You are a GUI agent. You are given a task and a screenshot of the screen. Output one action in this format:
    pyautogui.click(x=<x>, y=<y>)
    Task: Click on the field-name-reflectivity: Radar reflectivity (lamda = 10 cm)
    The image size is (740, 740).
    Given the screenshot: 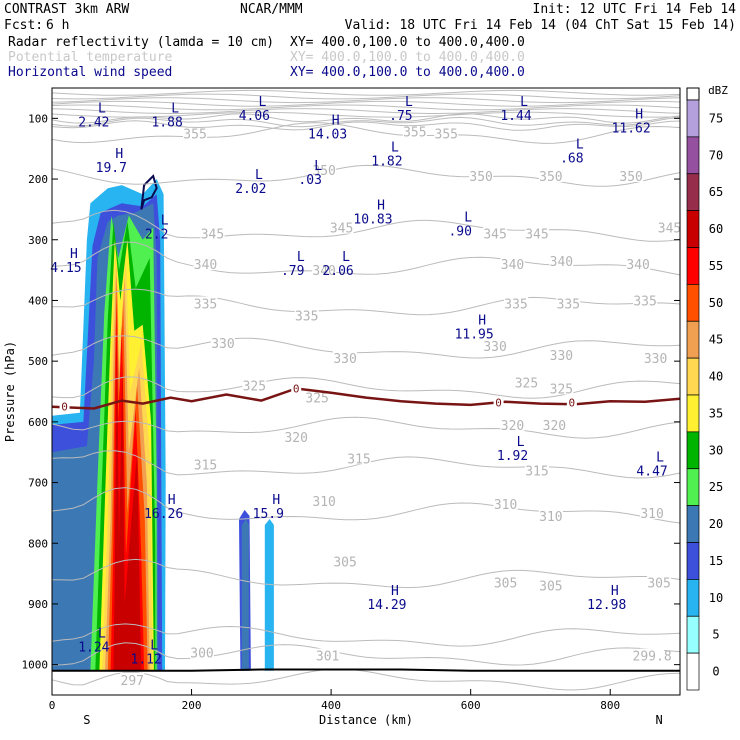 What is the action you would take?
    pyautogui.click(x=141, y=42)
    